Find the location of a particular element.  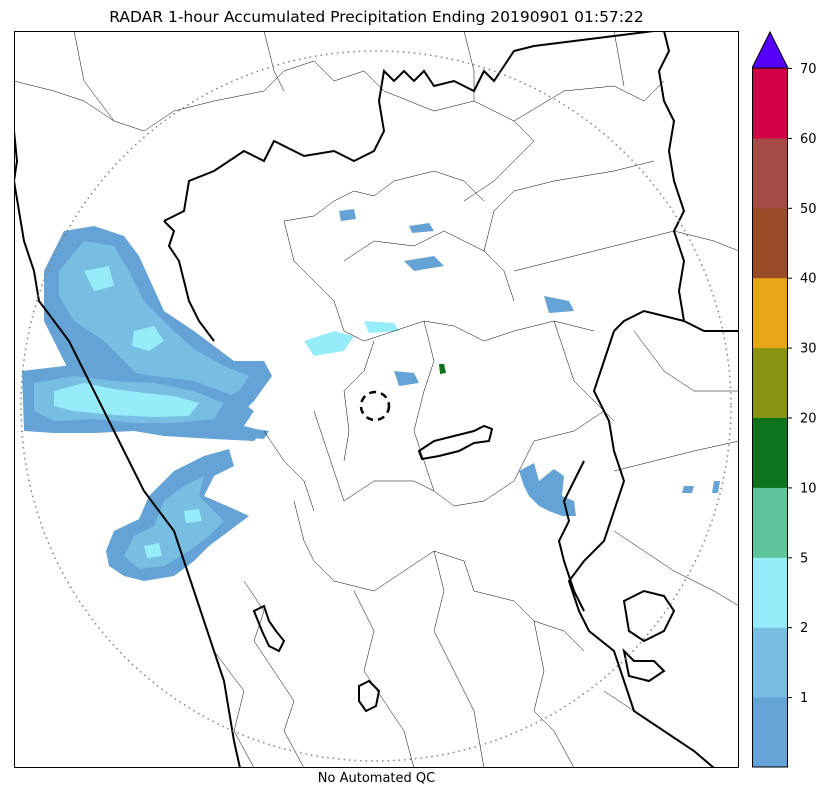

echo-east-cell is located at coordinates (547, 489).